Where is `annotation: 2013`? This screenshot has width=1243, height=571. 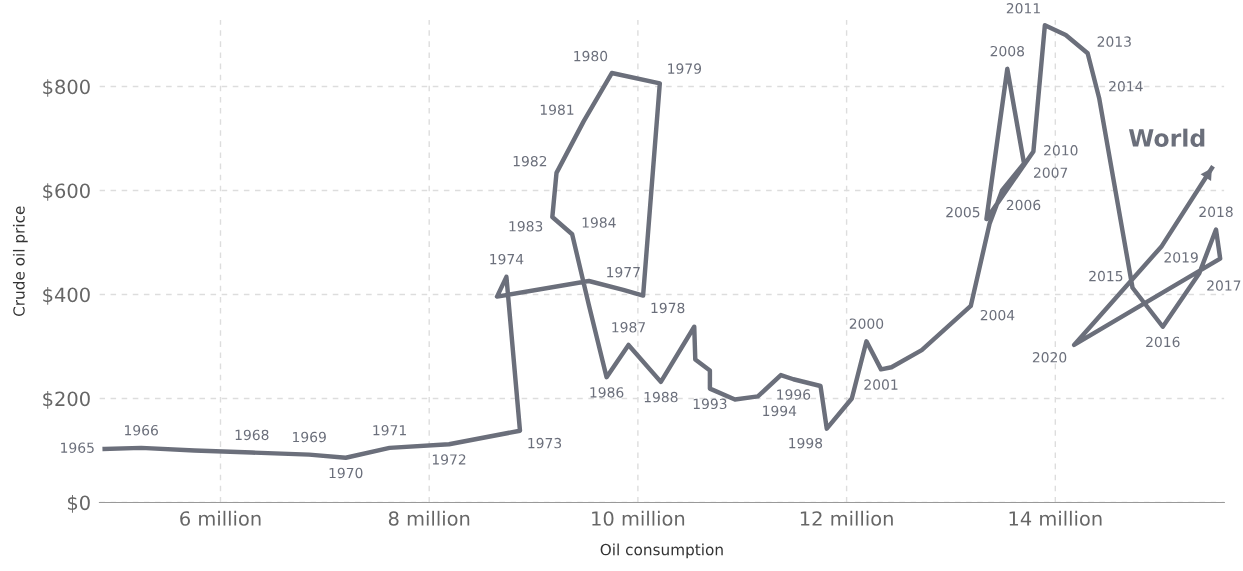 annotation: 2013 is located at coordinates (1114, 41).